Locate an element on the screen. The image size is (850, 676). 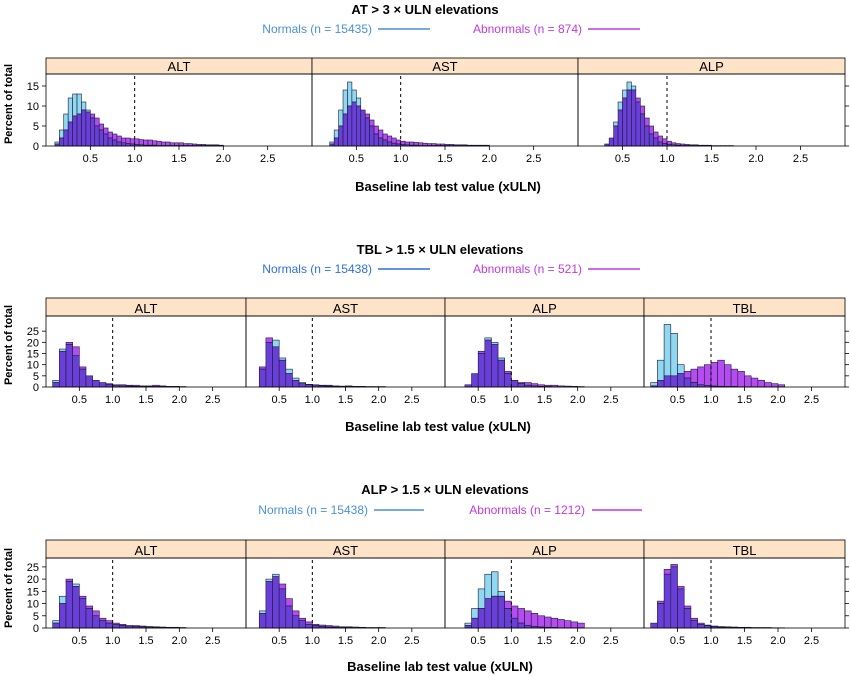
y-axis-label: Percent of total is located at coordinates (9, 104).